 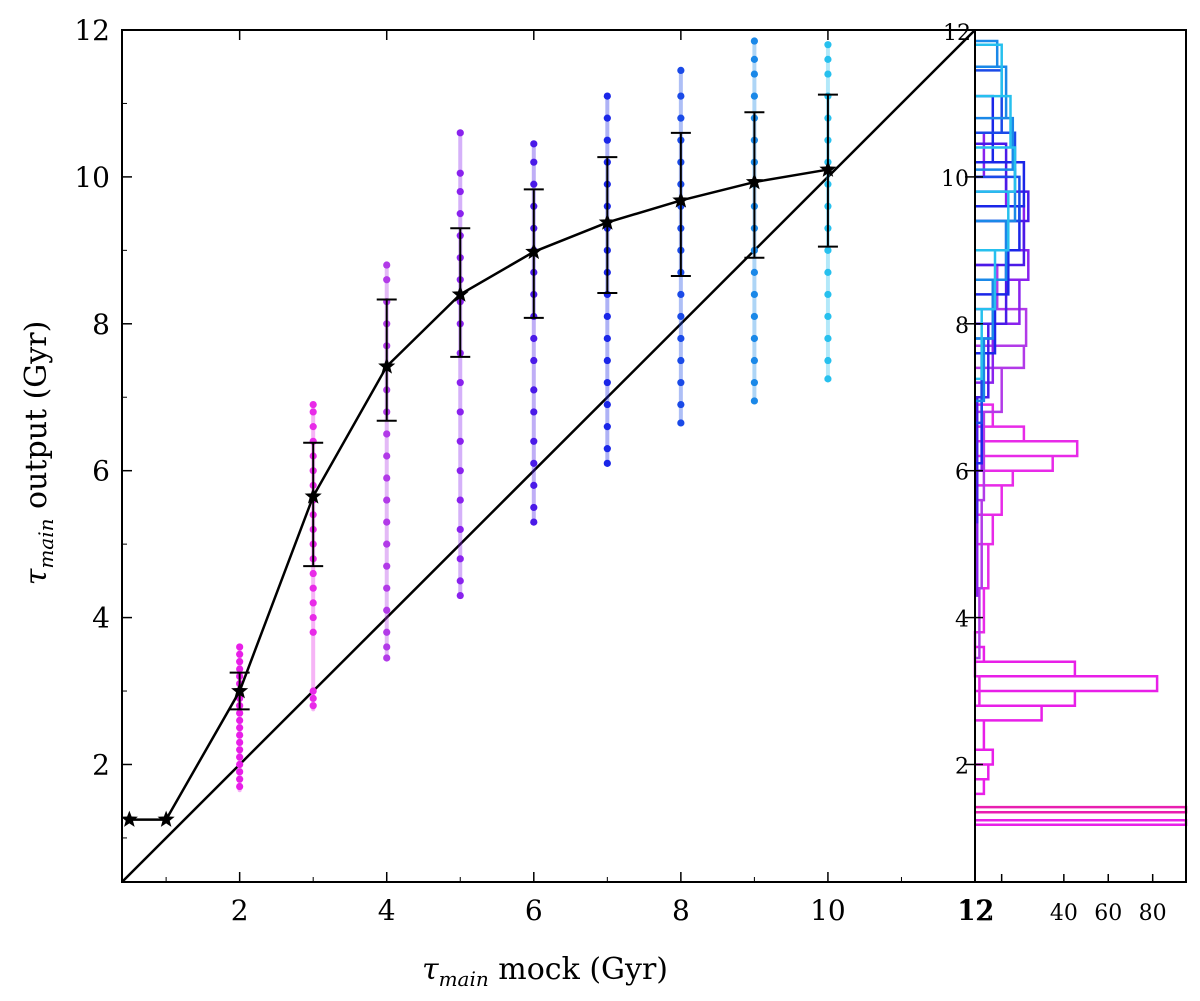 What do you see at coordinates (681, 910) in the screenshot?
I see `x-tick-label: 8` at bounding box center [681, 910].